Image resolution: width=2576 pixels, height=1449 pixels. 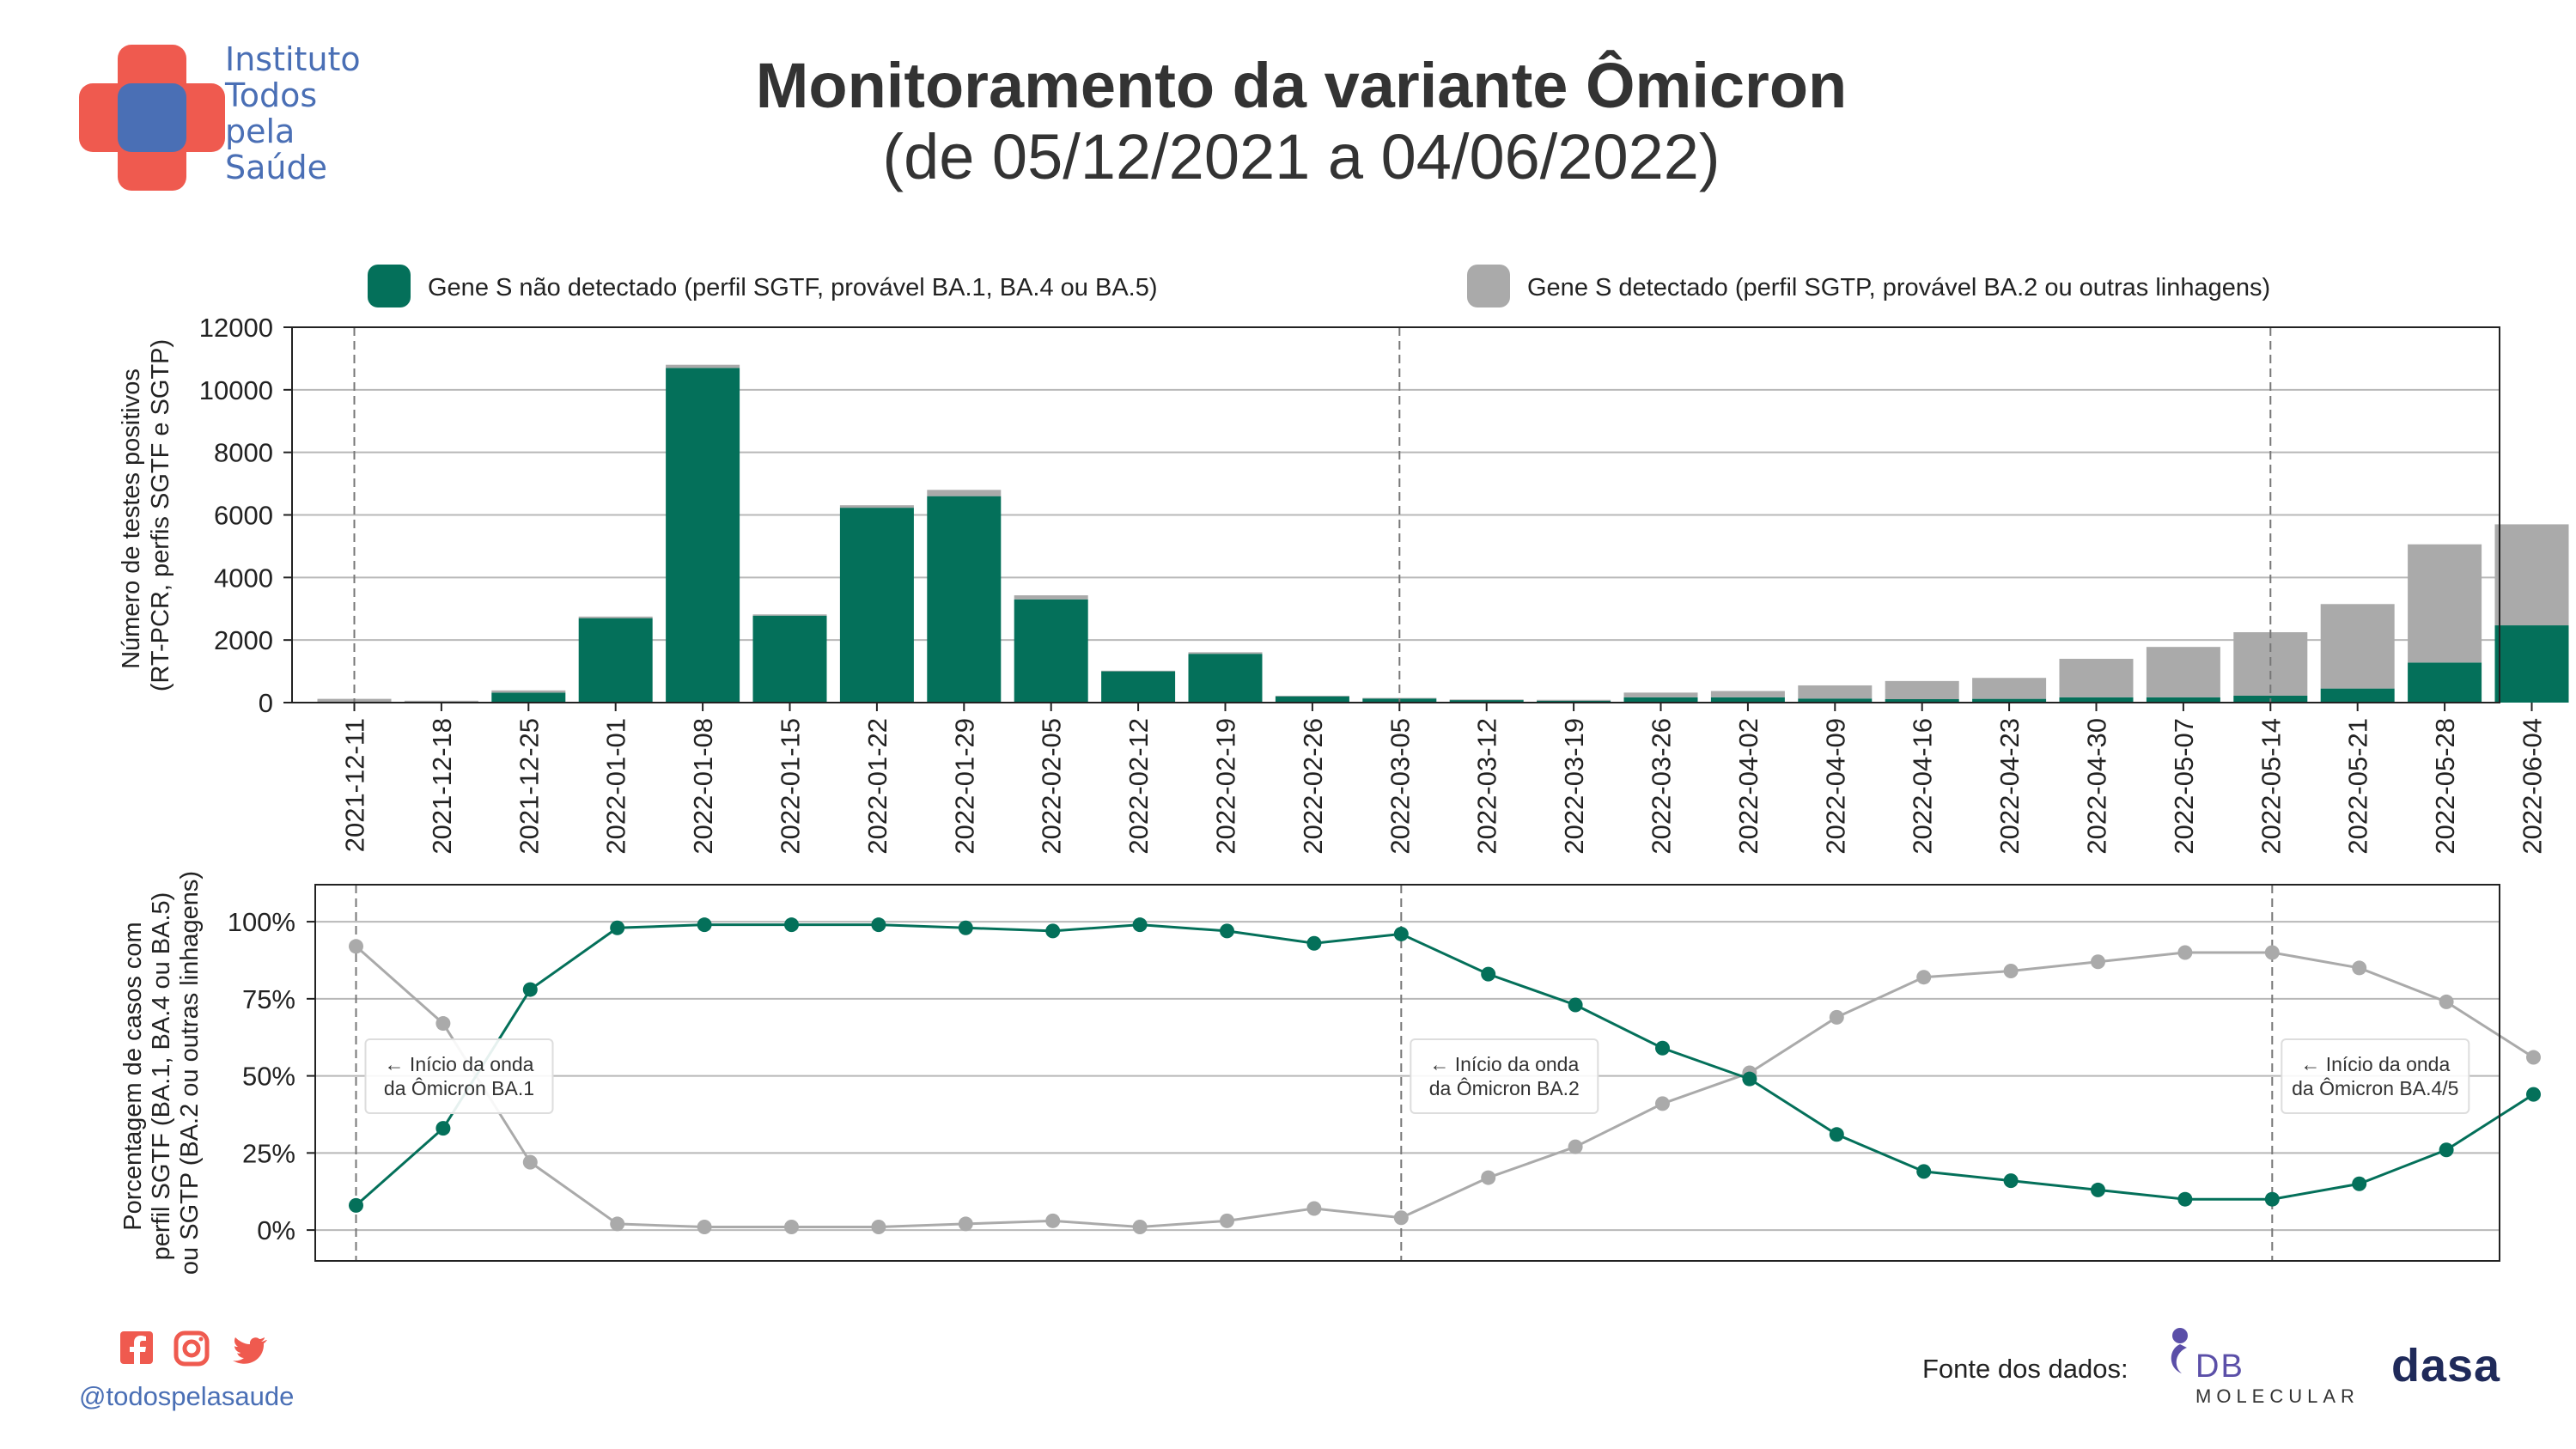 I want to click on instagram-icon, so click(x=192, y=1348).